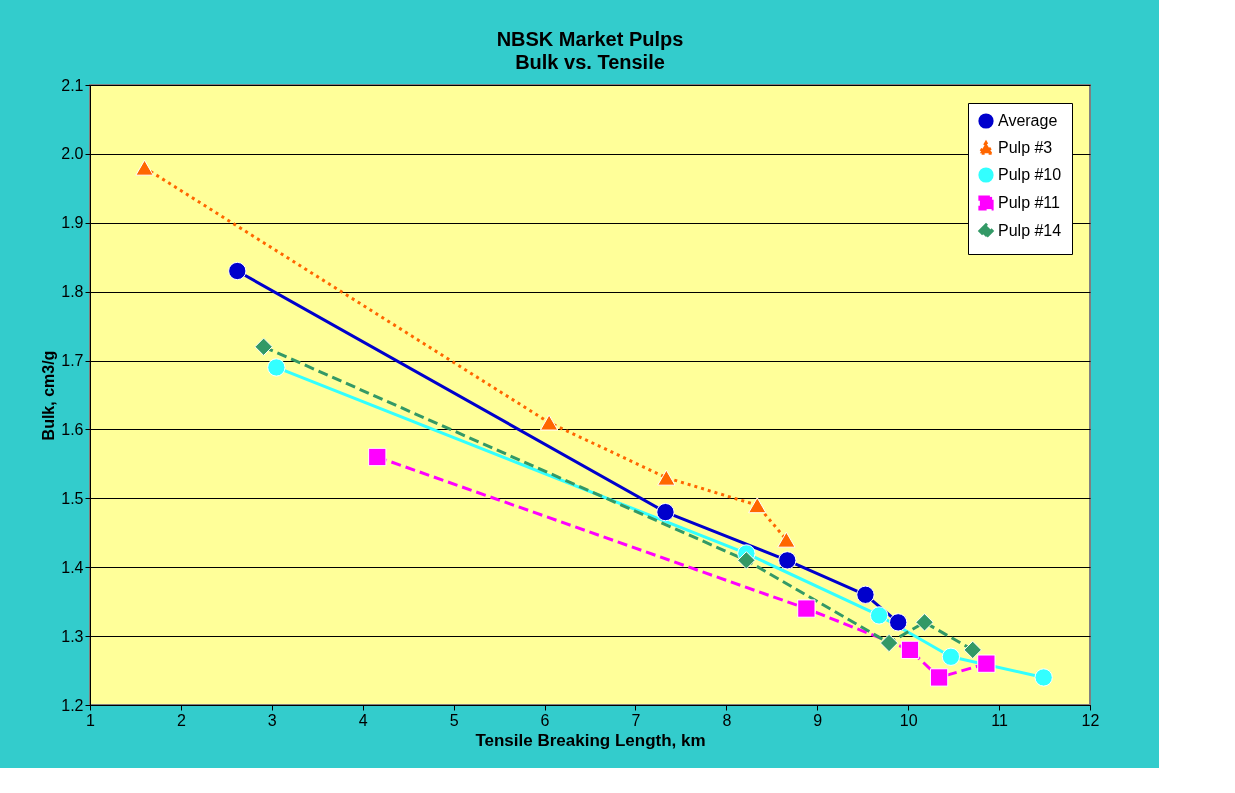 This screenshot has width=1235, height=793. I want to click on x-tick-label: 8, so click(727, 720).